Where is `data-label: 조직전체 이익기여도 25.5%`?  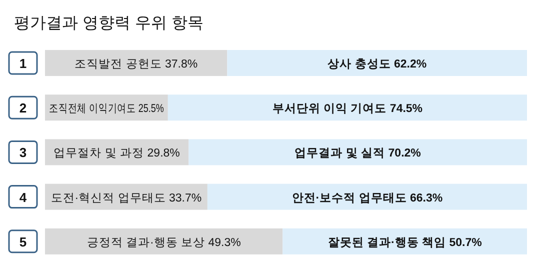 data-label: 조직전체 이익기여도 25.5% is located at coordinates (122, 109).